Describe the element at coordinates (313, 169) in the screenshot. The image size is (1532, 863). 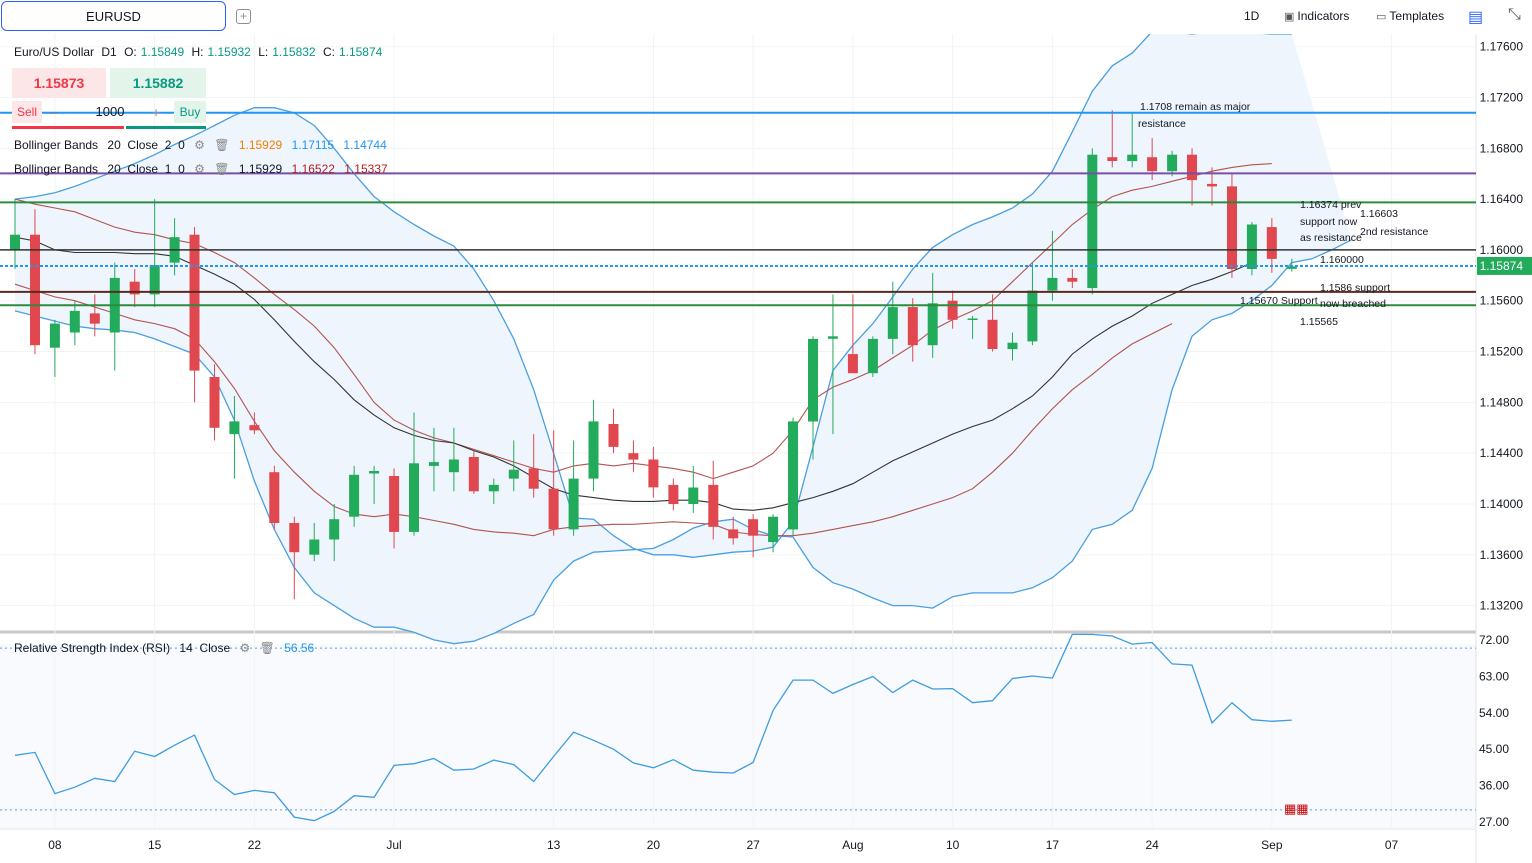
I see `bb2-upper: 1.16522` at that location.